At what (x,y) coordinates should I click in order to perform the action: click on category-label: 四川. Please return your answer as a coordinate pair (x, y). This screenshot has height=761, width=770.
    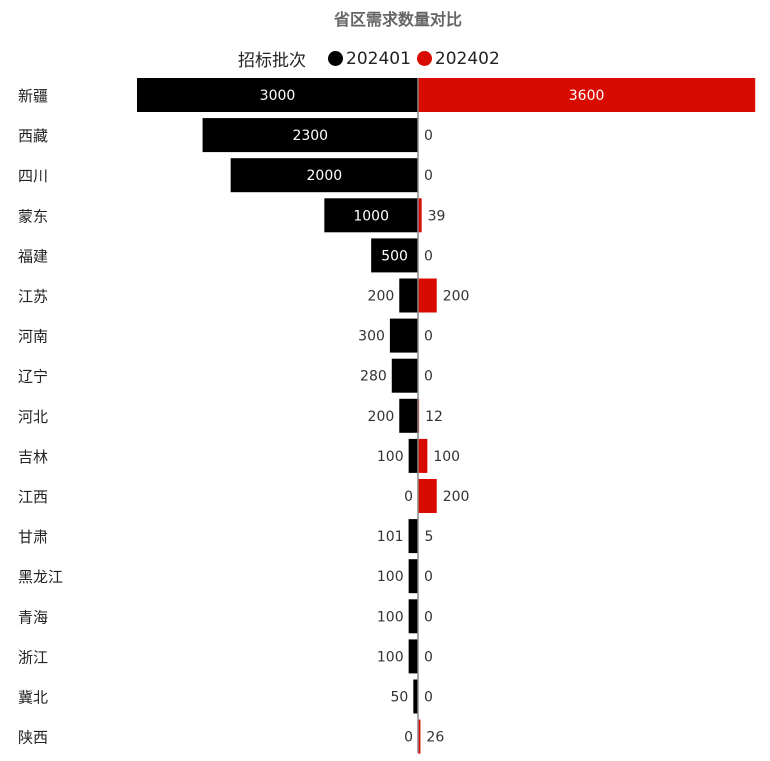
    Looking at the image, I should click on (33, 176).